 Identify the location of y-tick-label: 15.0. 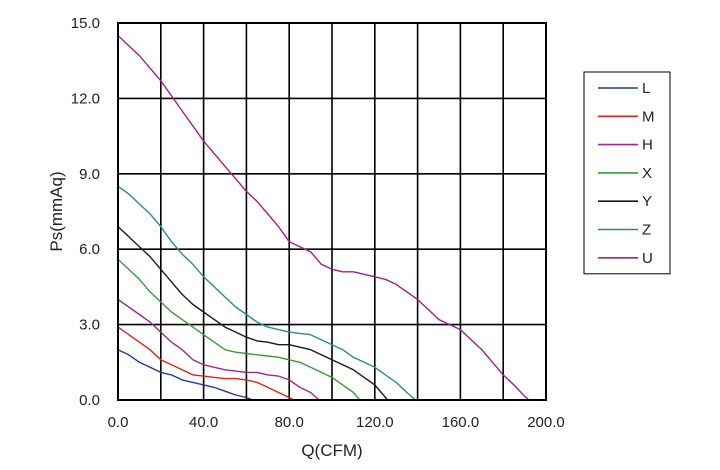
(85, 23).